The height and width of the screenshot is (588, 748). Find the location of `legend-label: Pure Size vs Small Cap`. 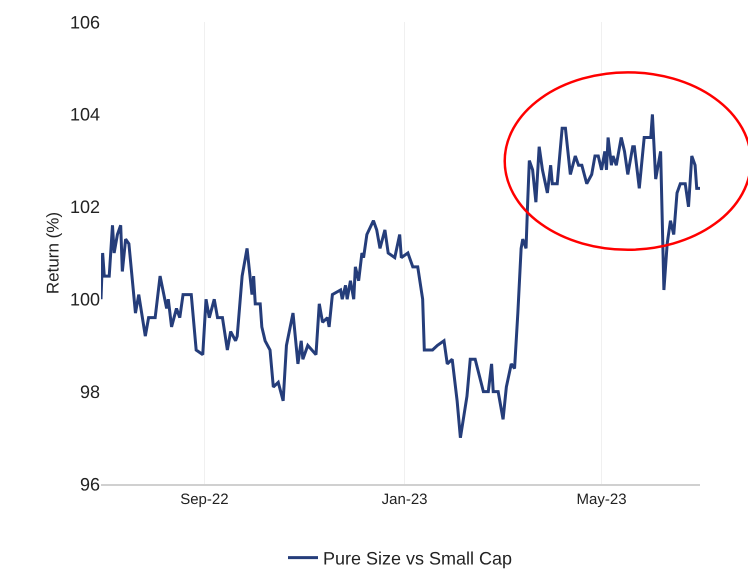

legend-label: Pure Size vs Small Cap is located at coordinates (417, 558).